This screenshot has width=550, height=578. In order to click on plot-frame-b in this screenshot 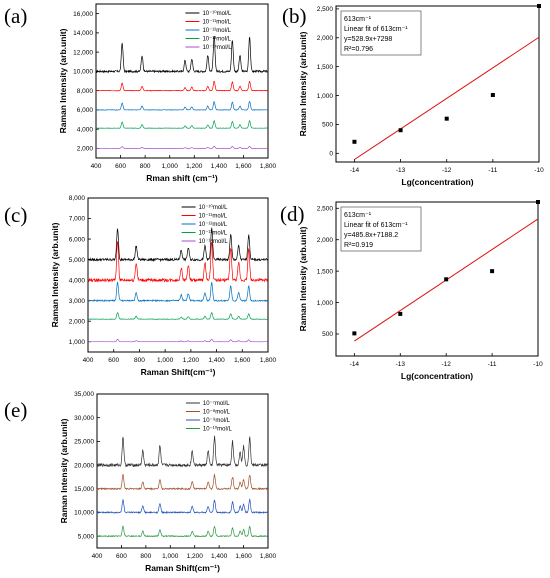, I will do `click(437, 84)`.